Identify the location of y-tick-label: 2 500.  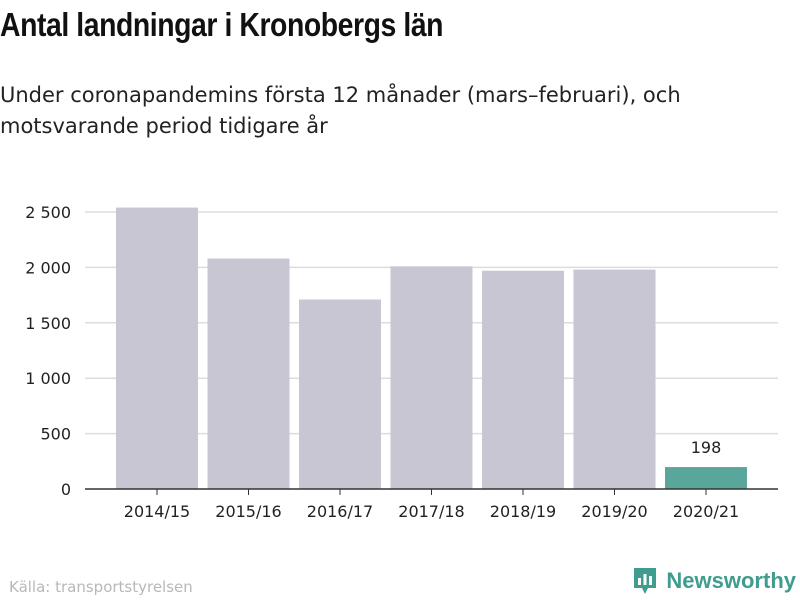
(48, 212).